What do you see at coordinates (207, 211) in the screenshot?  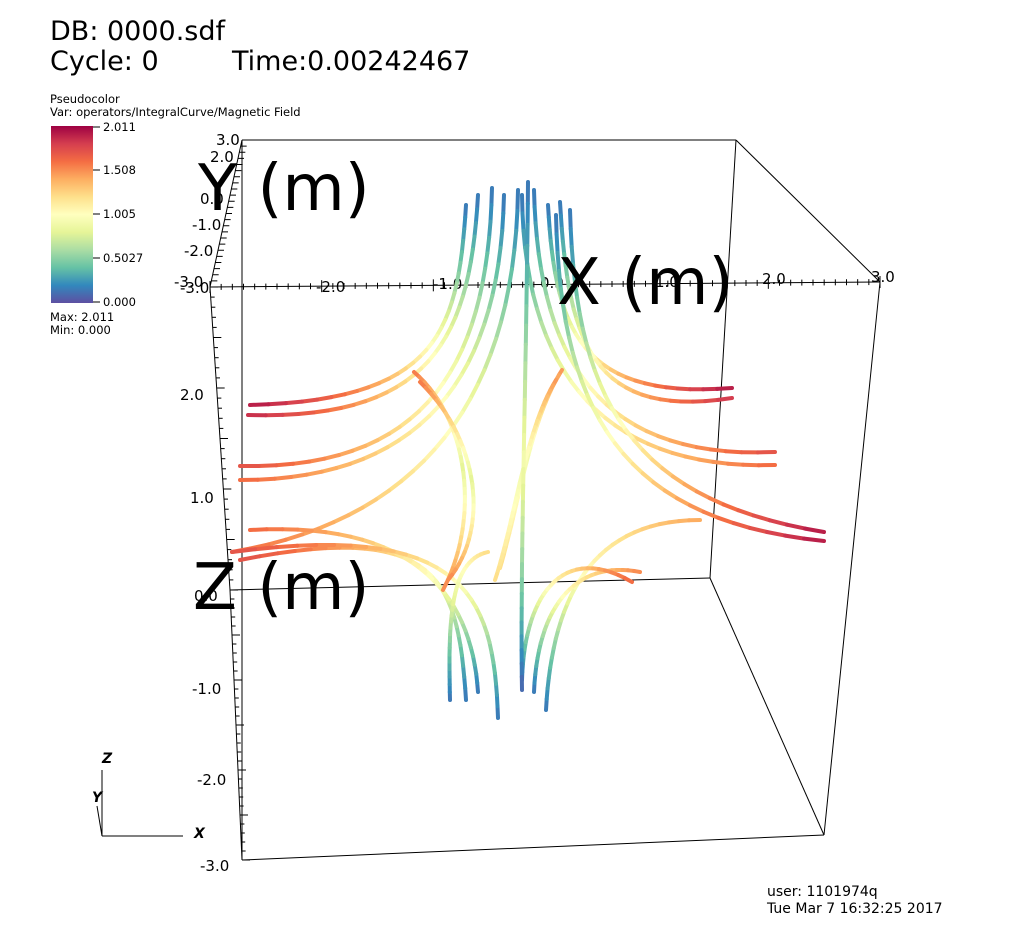 I see `y-axis-ticks: 3.0 2.0 0.0 -1.0 -2.0 -3.0` at bounding box center [207, 211].